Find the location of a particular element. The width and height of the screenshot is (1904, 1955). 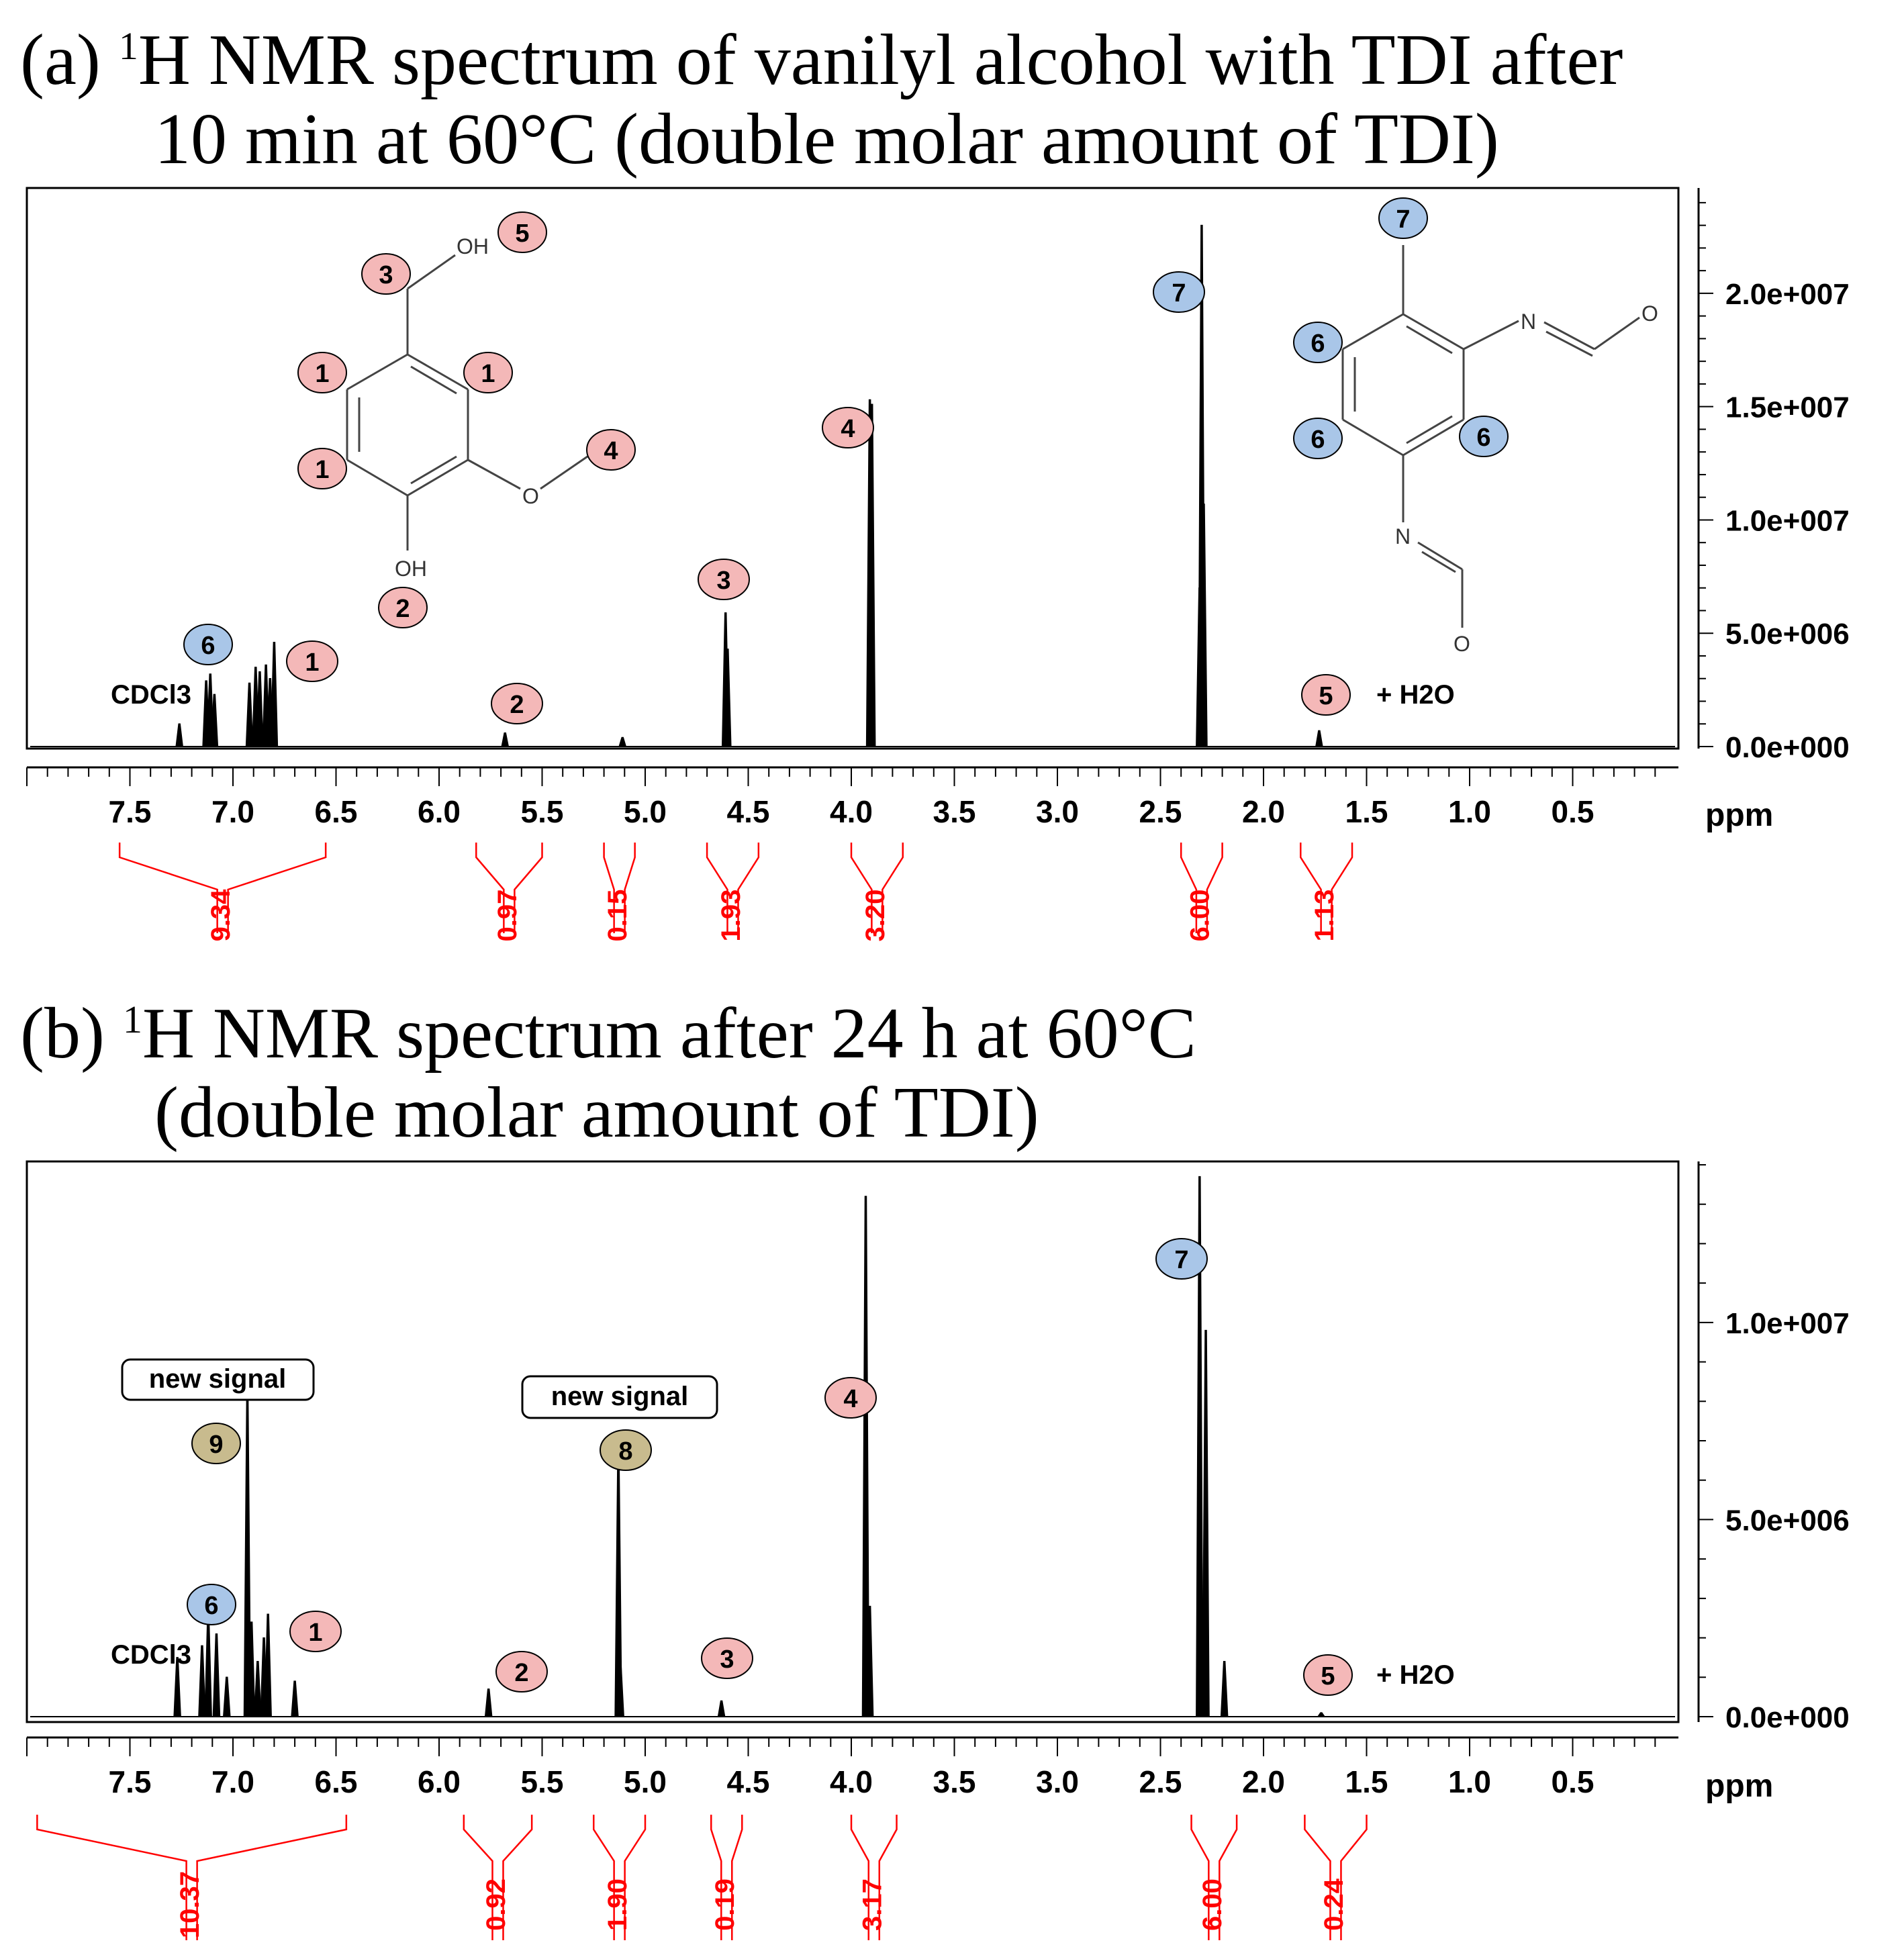

integral-label: 3.17 is located at coordinates (872, 1904).